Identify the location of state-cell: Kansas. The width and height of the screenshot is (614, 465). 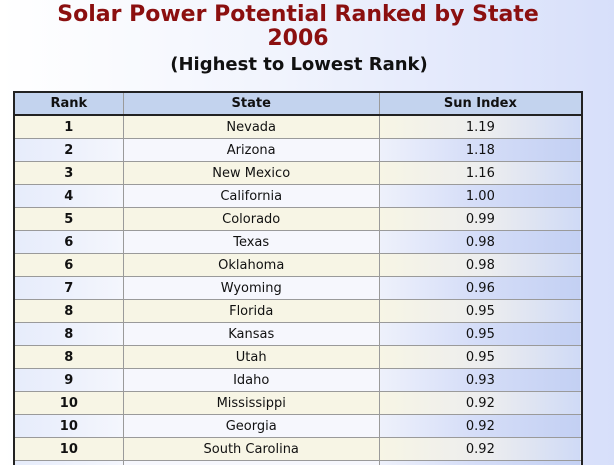
(251, 334).